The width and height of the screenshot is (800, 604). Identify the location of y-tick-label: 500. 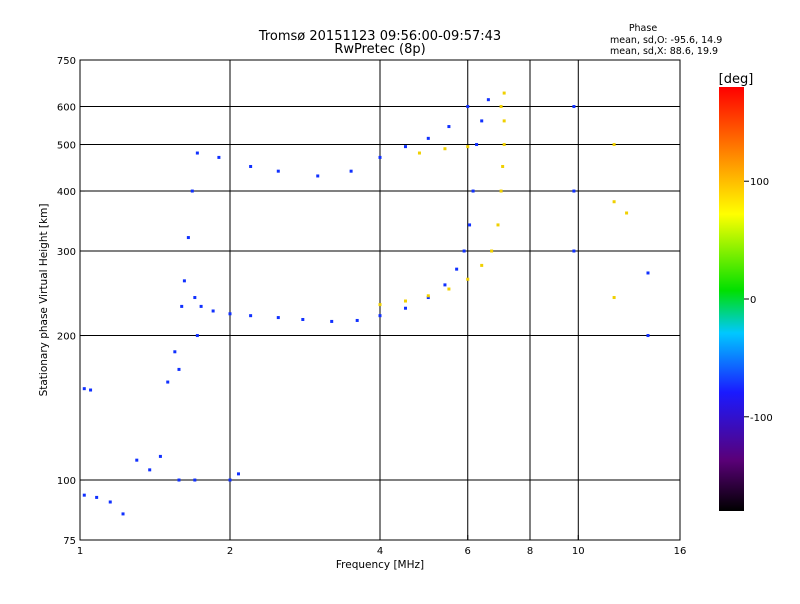
(66, 146).